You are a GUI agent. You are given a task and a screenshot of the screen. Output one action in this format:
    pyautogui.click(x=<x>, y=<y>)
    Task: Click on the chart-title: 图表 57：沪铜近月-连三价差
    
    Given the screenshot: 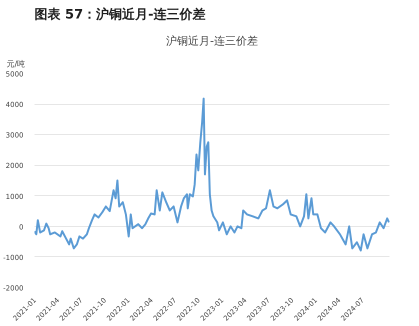 What is the action you would take?
    pyautogui.click(x=120, y=14)
    